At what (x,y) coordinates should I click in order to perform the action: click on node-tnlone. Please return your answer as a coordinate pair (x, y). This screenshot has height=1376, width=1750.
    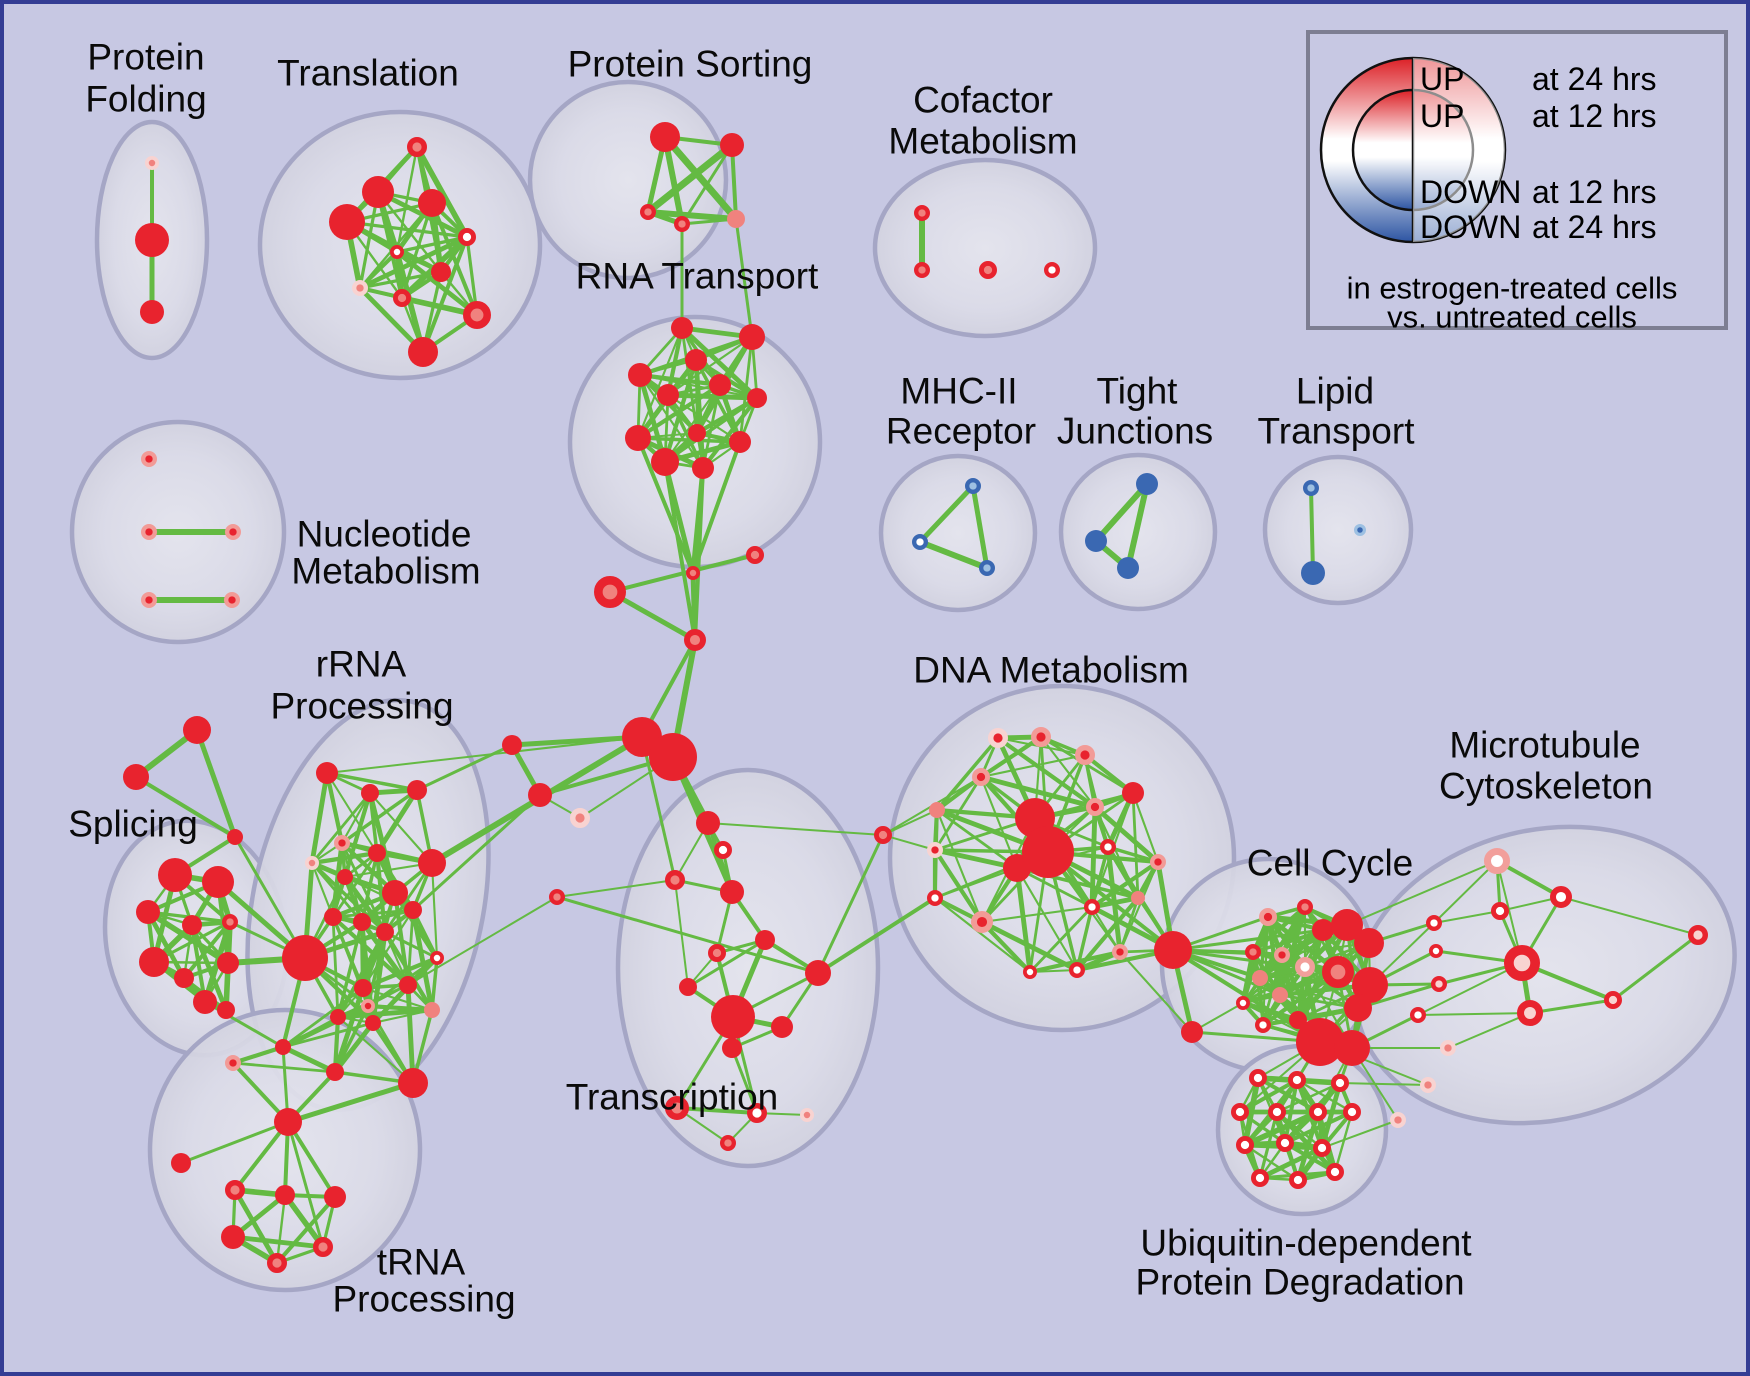
    Looking at the image, I should click on (181, 1163).